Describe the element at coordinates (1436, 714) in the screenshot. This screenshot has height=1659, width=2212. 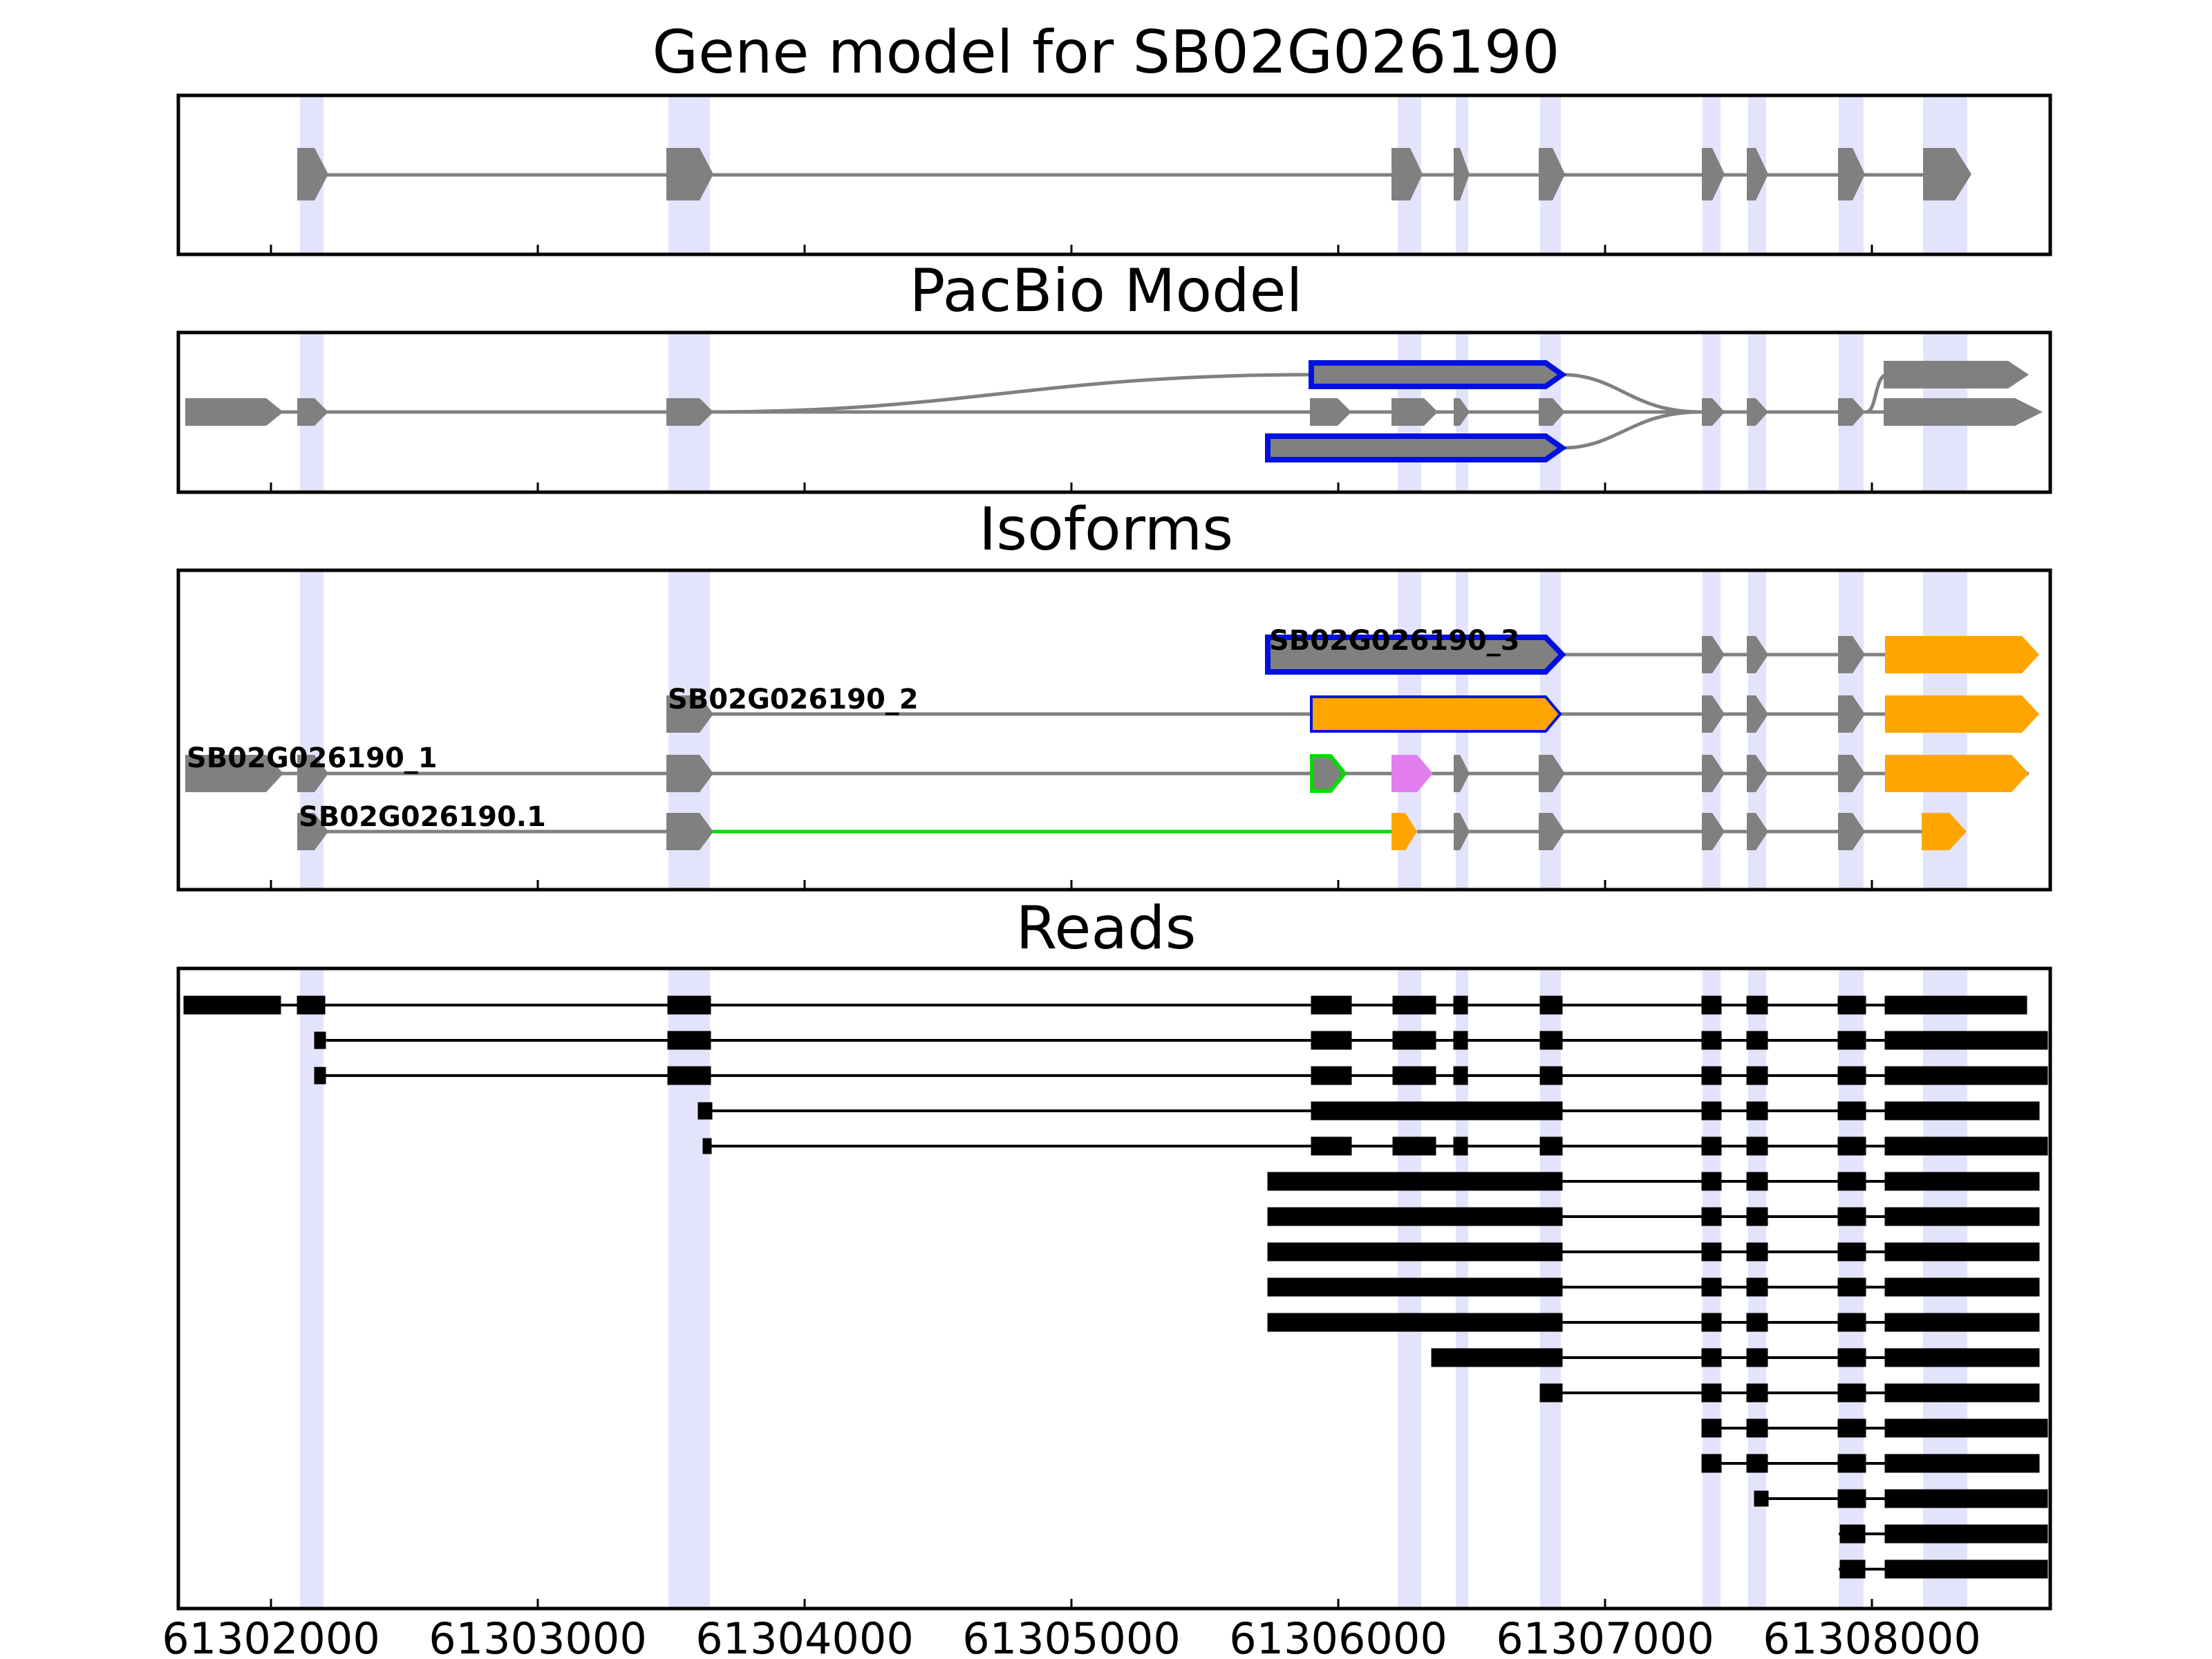
I see `orange-blue-exon` at that location.